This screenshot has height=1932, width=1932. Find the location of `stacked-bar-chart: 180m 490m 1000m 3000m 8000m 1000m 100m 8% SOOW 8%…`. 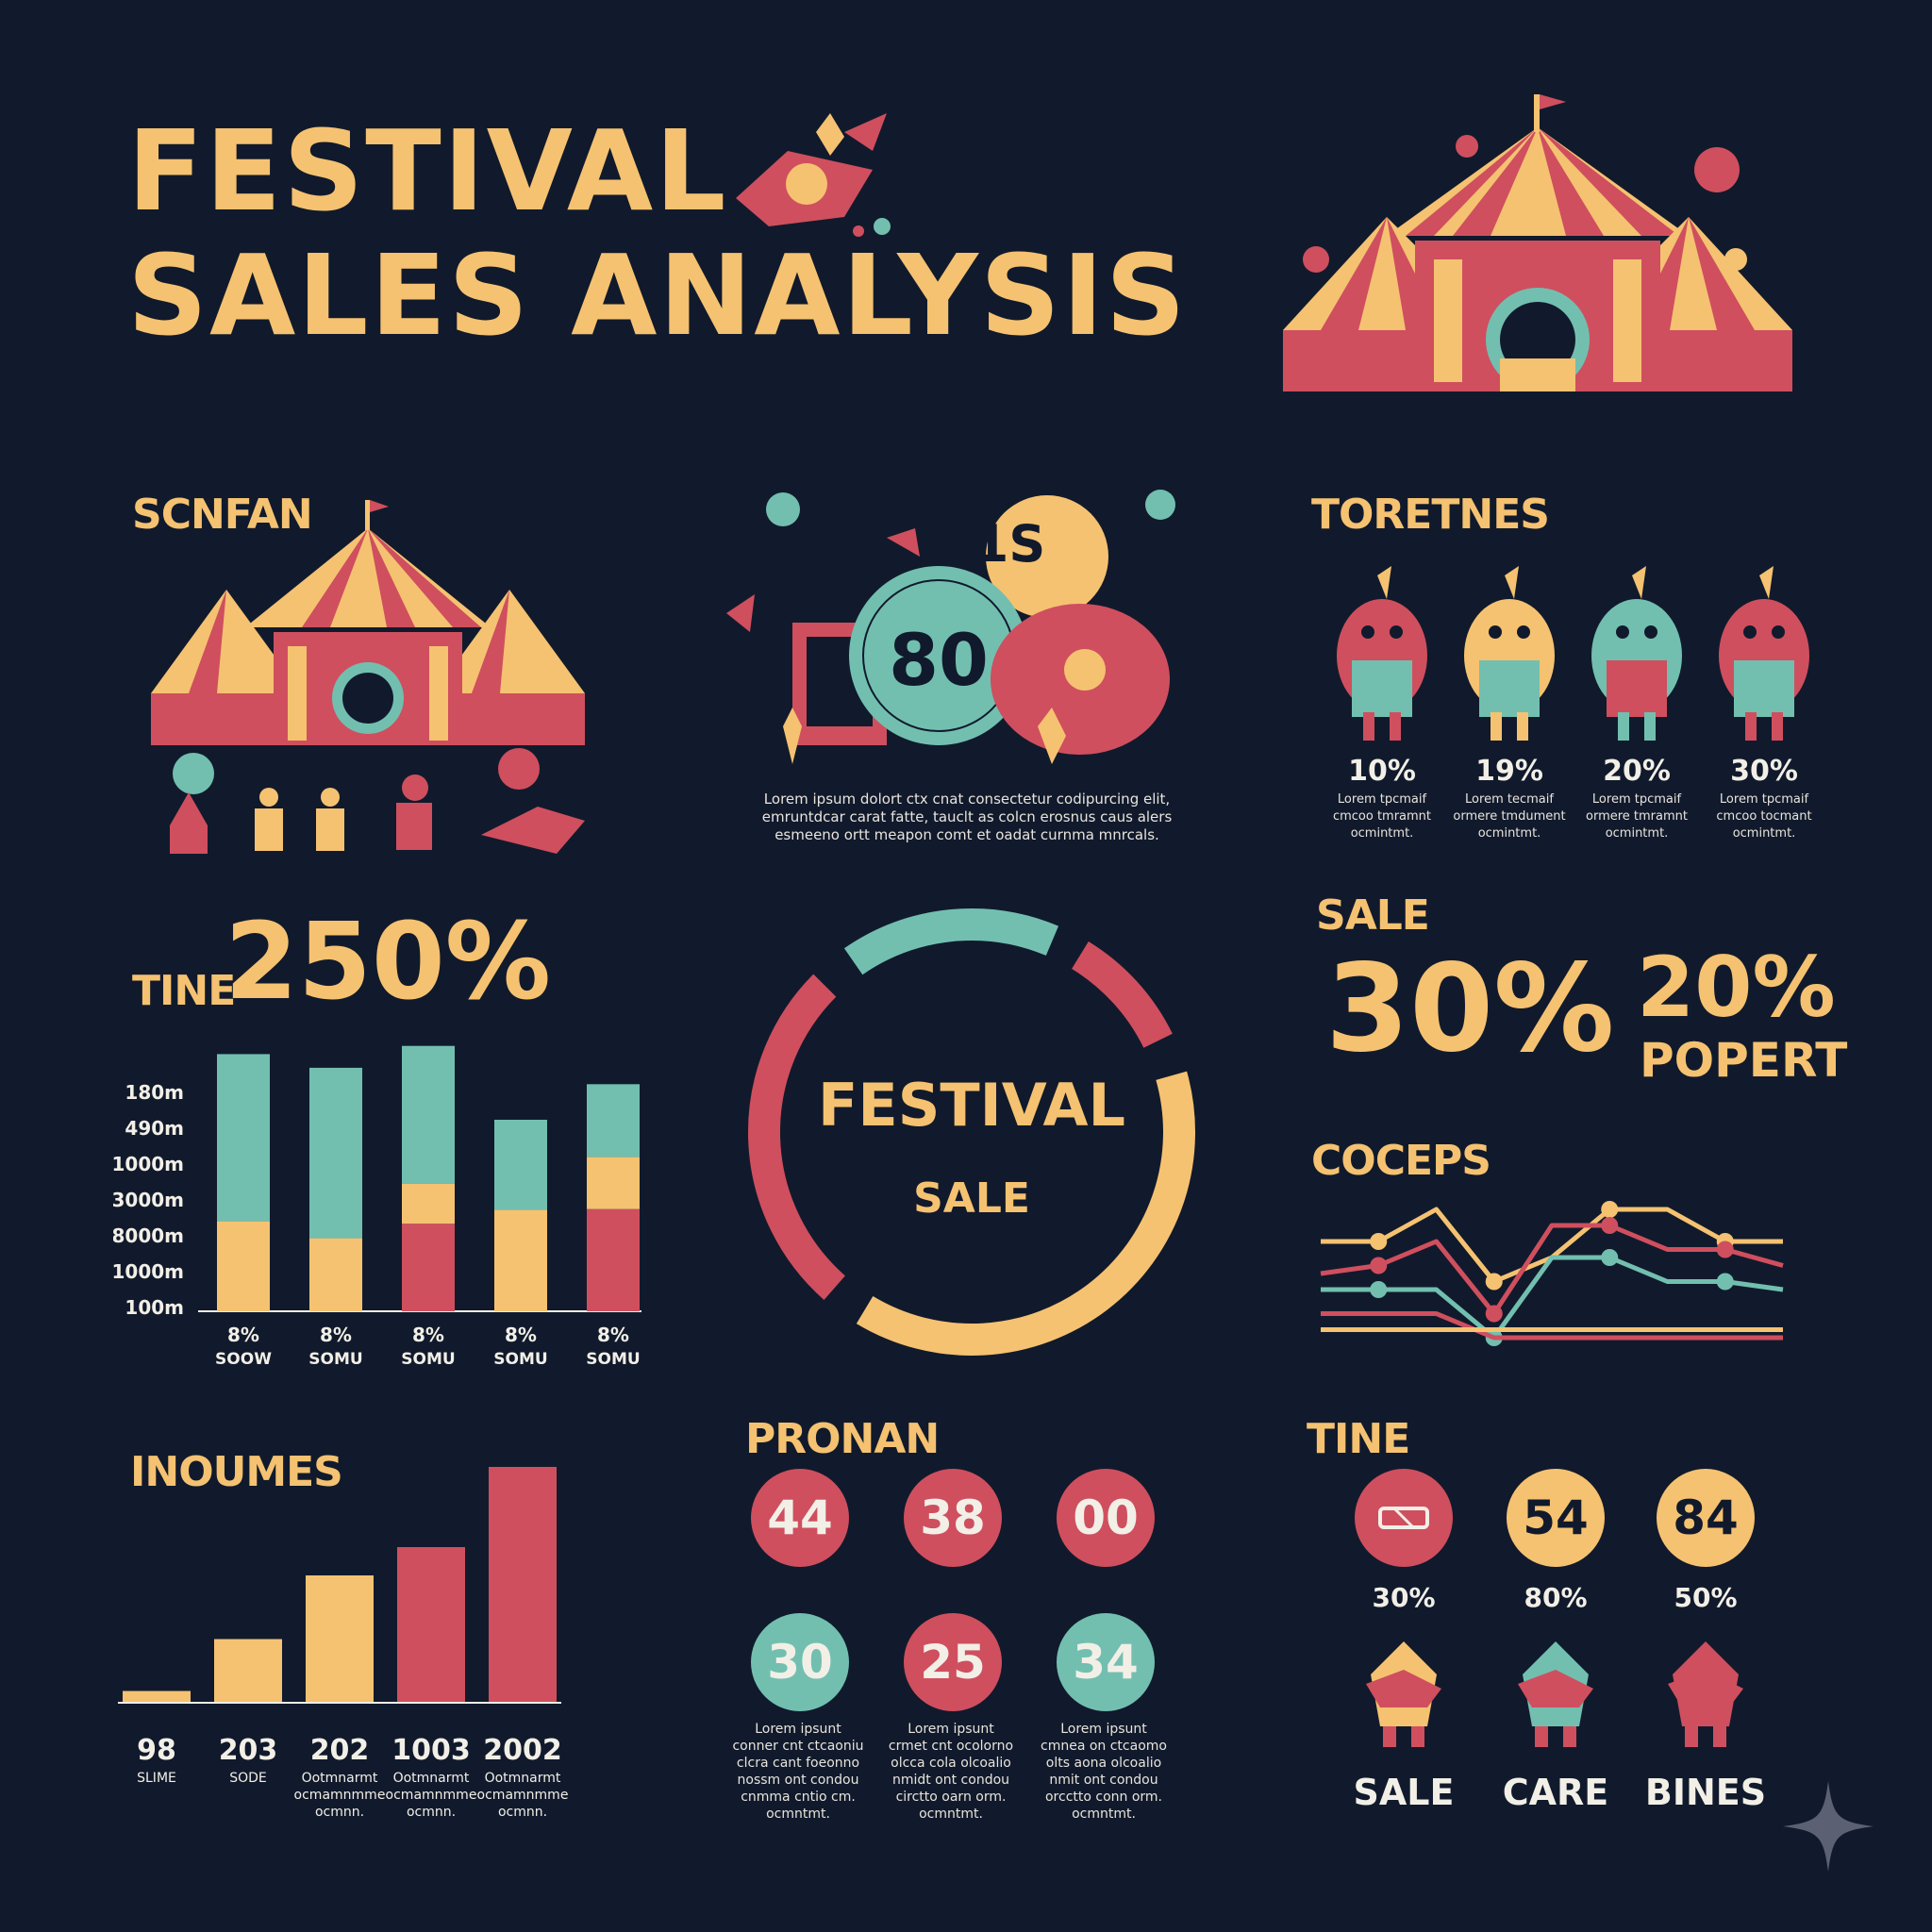

stacked-bar-chart: 180m 490m 1000m 3000m 8000m 1000m 100m 8% SOOW 8%… is located at coordinates (377, 1207).